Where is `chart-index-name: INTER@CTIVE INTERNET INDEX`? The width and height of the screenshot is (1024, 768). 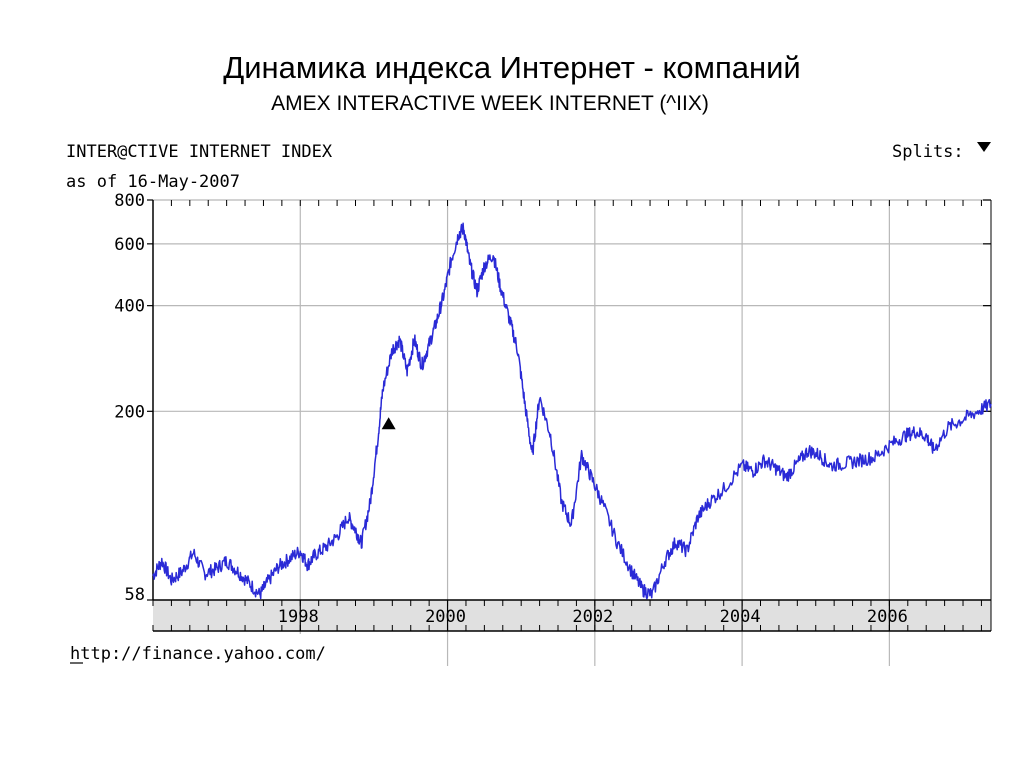
chart-index-name: INTER@CTIVE INTERNET INDEX is located at coordinates (199, 152).